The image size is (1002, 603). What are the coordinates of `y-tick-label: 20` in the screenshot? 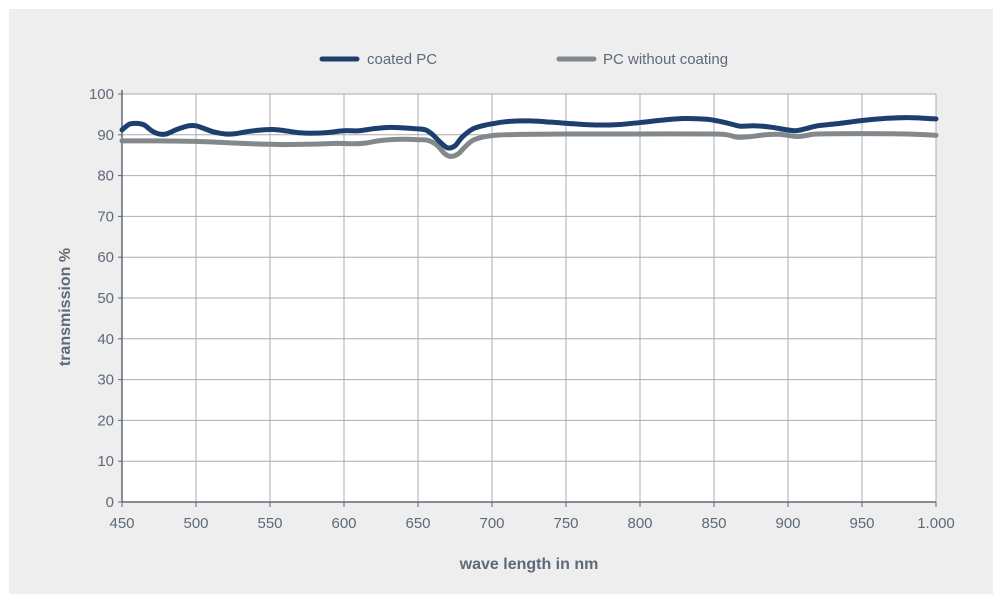 It's located at (105, 420).